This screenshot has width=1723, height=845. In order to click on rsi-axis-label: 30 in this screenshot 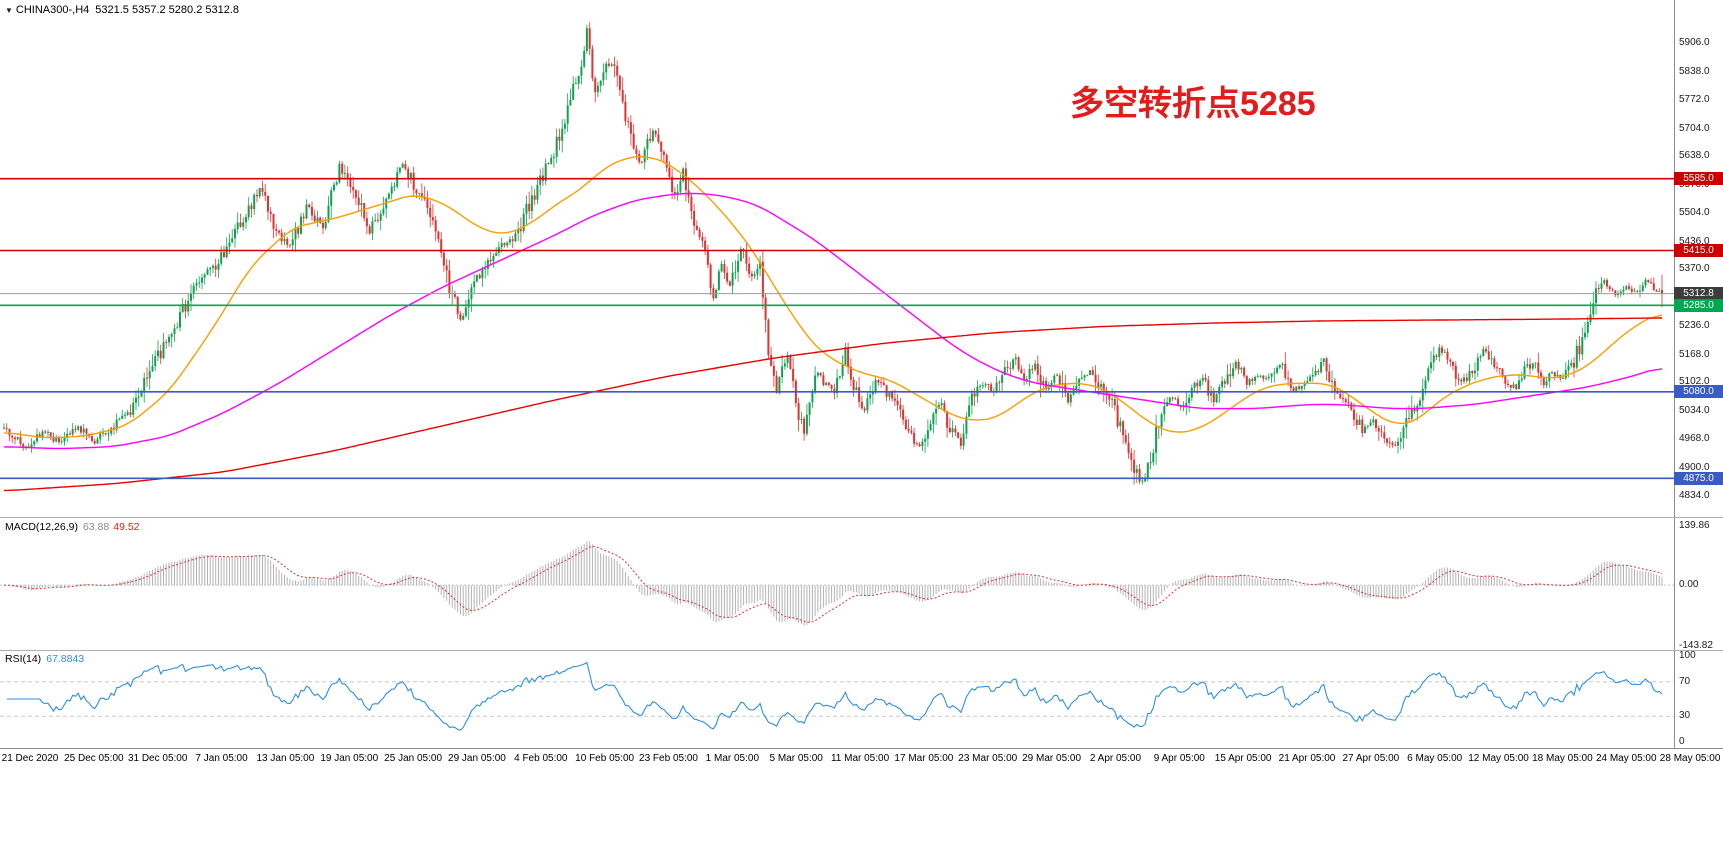, I will do `click(1685, 716)`.